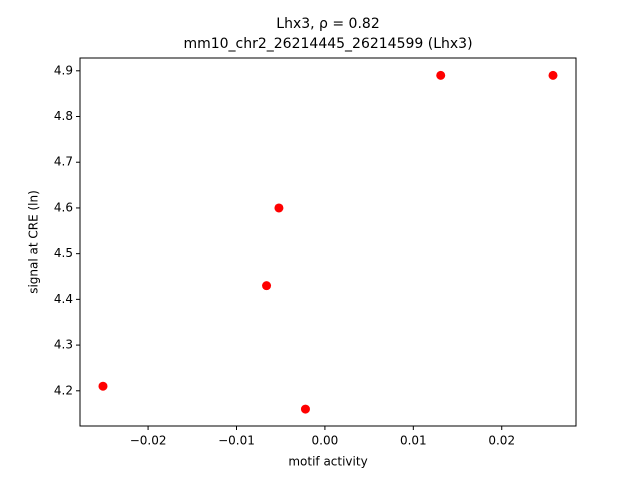 The width and height of the screenshot is (640, 480). I want to click on y-tick-label: 4.8, so click(63, 116).